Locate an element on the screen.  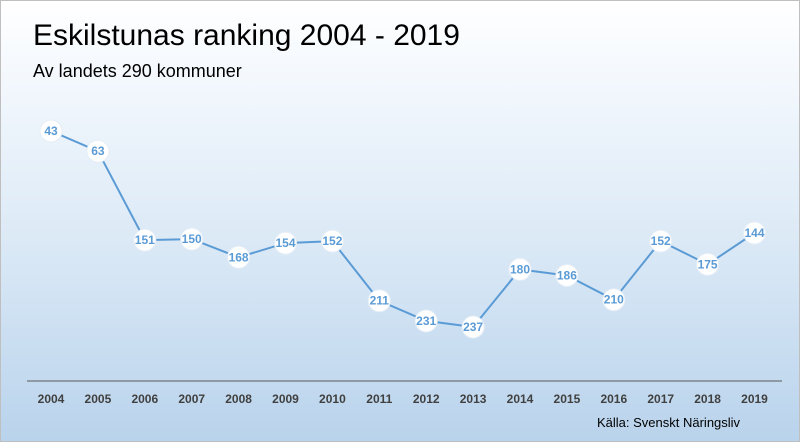
data-label: 151 is located at coordinates (145, 240).